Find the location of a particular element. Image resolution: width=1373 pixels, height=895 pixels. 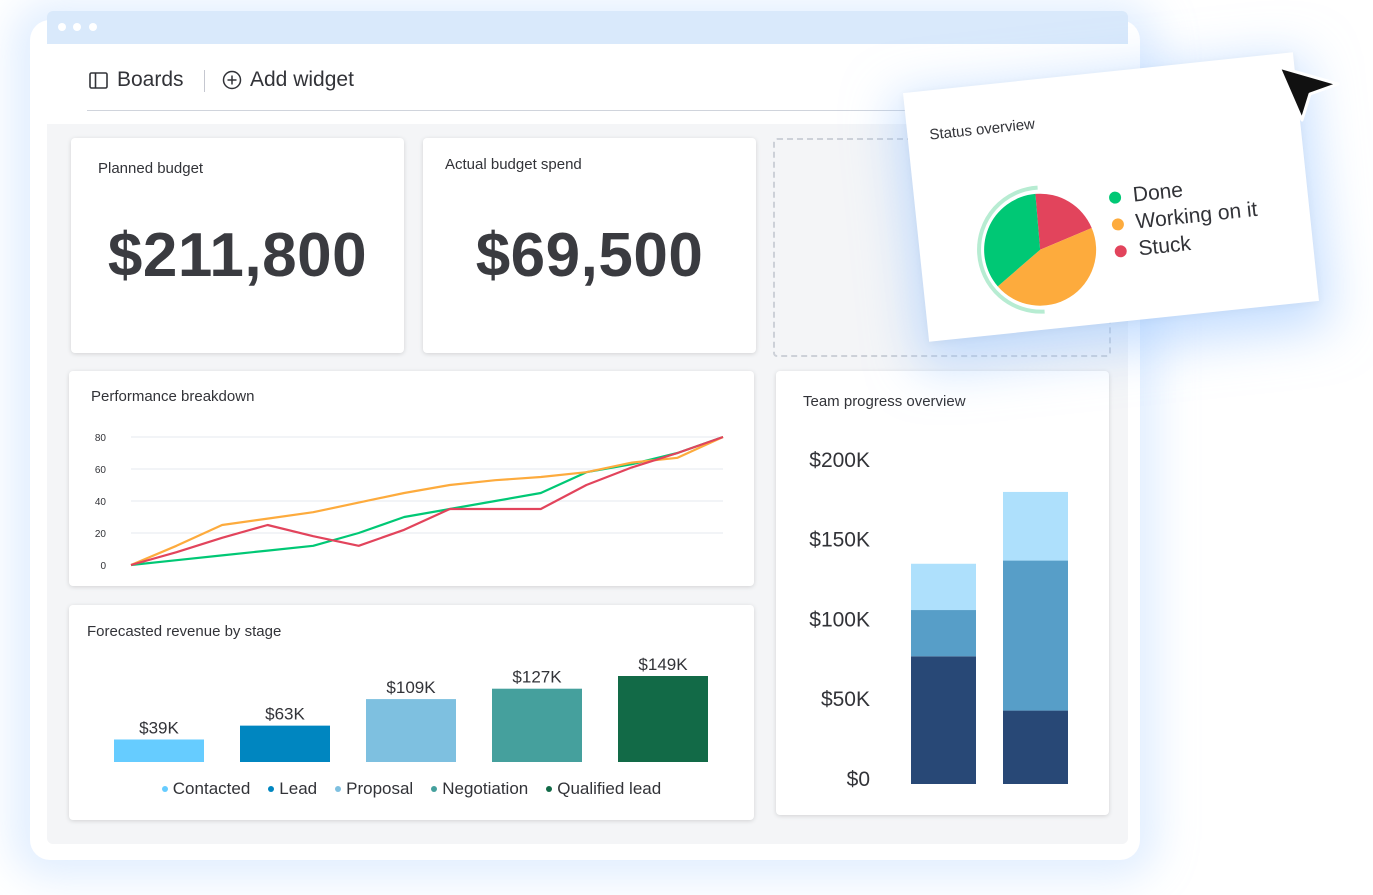

legend-label: Proposal is located at coordinates (380, 788).